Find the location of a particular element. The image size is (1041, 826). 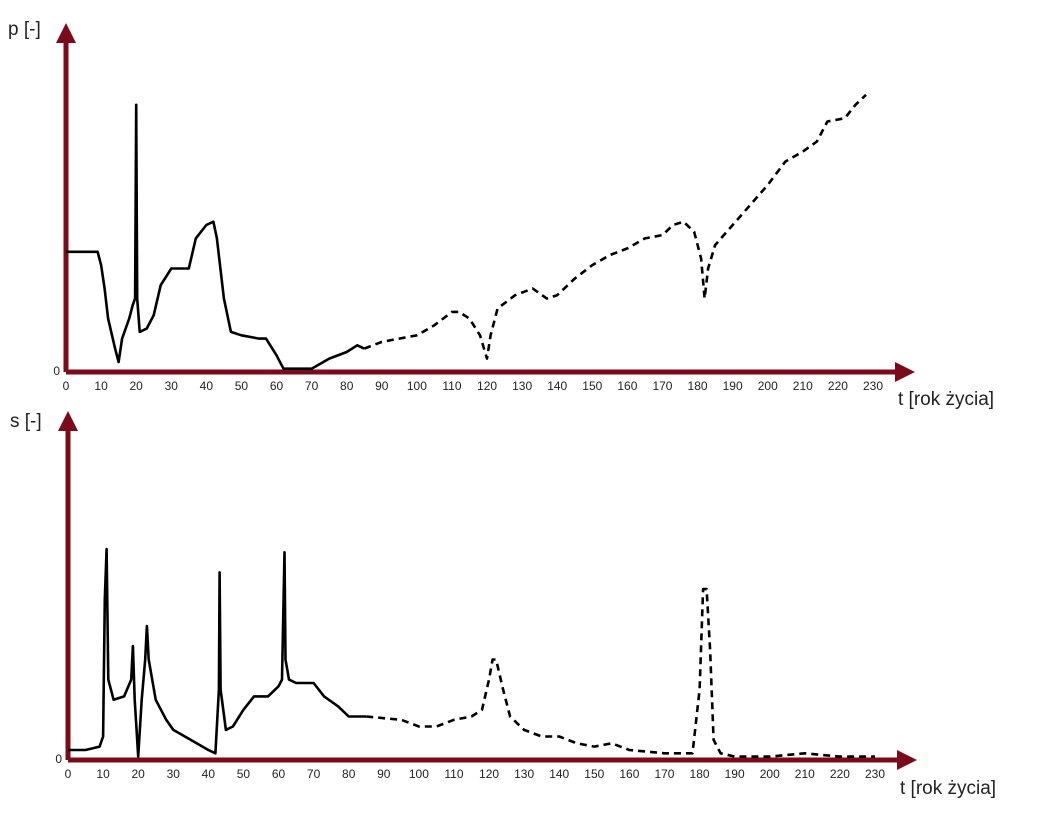

y-axis-label: s [-] is located at coordinates (26, 421).